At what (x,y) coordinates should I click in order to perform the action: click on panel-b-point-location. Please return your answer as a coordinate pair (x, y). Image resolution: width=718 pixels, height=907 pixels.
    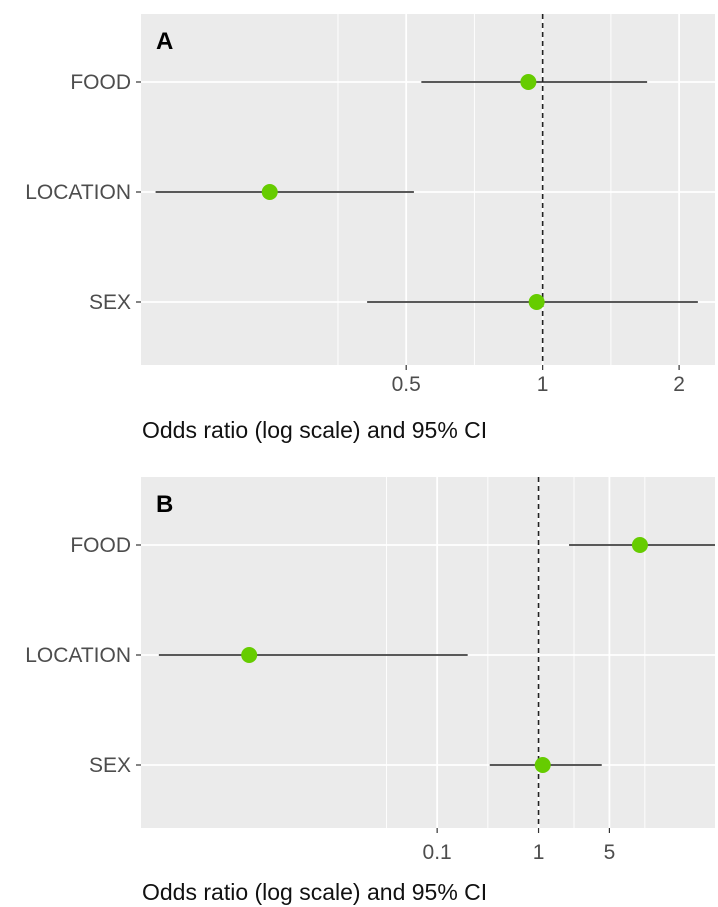
    Looking at the image, I should click on (249, 655).